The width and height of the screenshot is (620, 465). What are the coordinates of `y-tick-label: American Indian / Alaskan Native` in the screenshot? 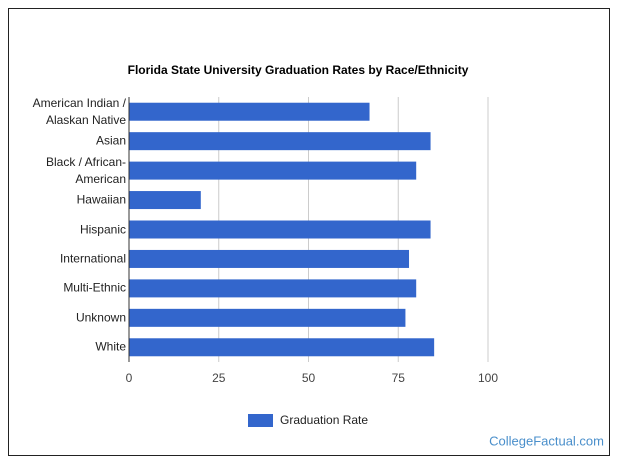 It's located at (79, 111).